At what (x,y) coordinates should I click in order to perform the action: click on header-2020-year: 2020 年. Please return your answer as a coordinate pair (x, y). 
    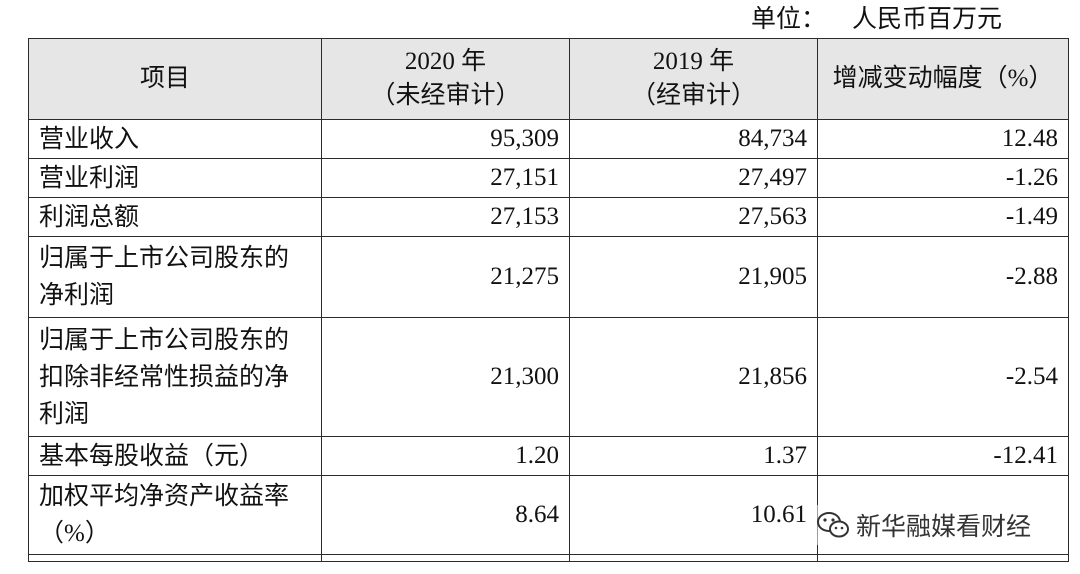
    Looking at the image, I should click on (445, 61).